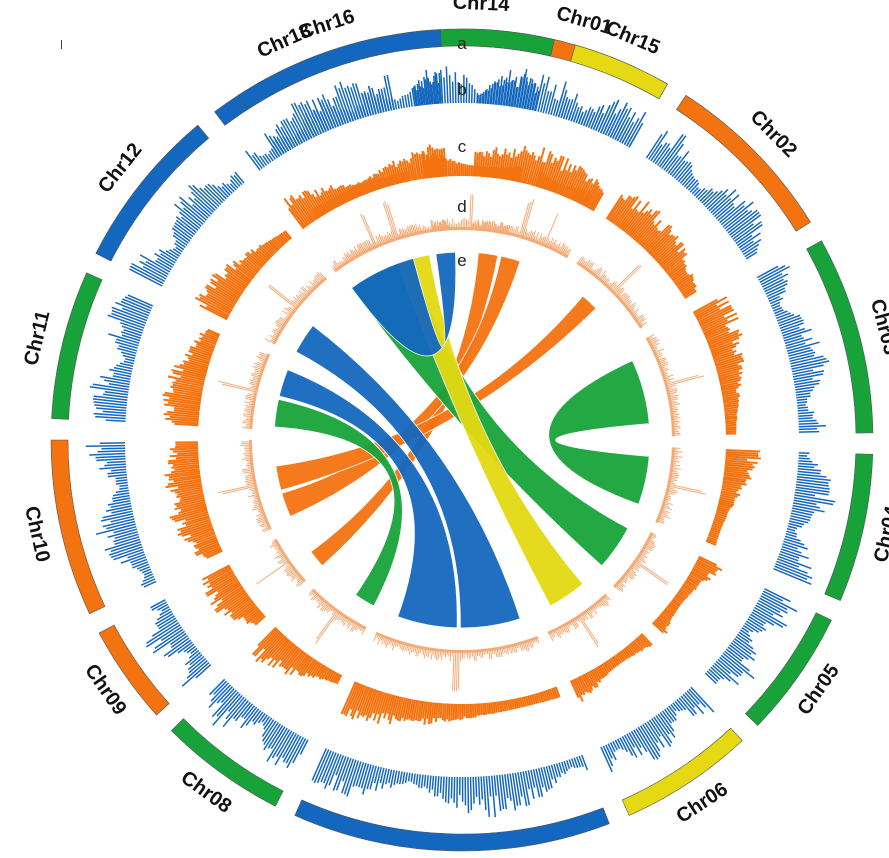  What do you see at coordinates (718, 365) in the screenshot?
I see `repeat-density-bars-chr03` at bounding box center [718, 365].